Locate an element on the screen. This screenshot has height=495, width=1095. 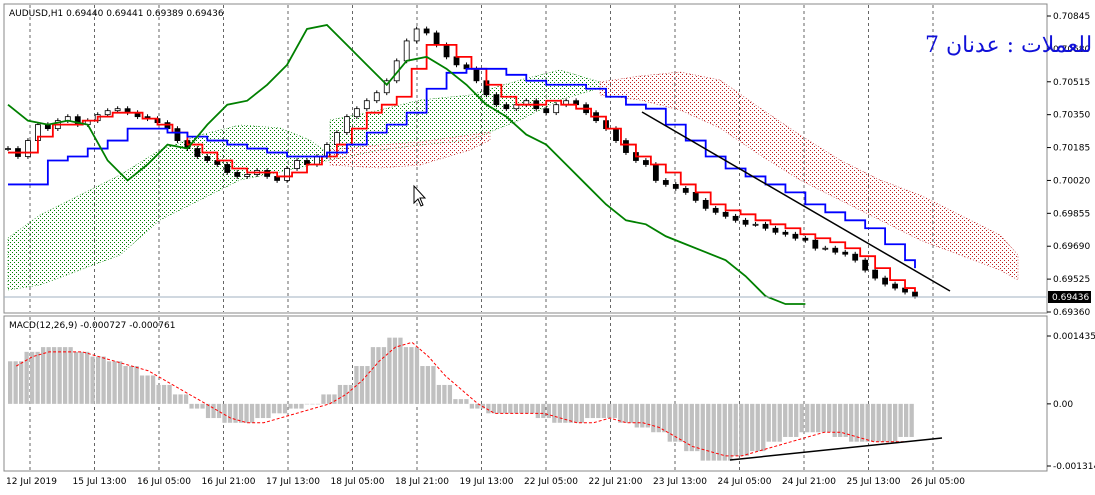
time-label: 16 Jul 05:00 is located at coordinates (164, 482).